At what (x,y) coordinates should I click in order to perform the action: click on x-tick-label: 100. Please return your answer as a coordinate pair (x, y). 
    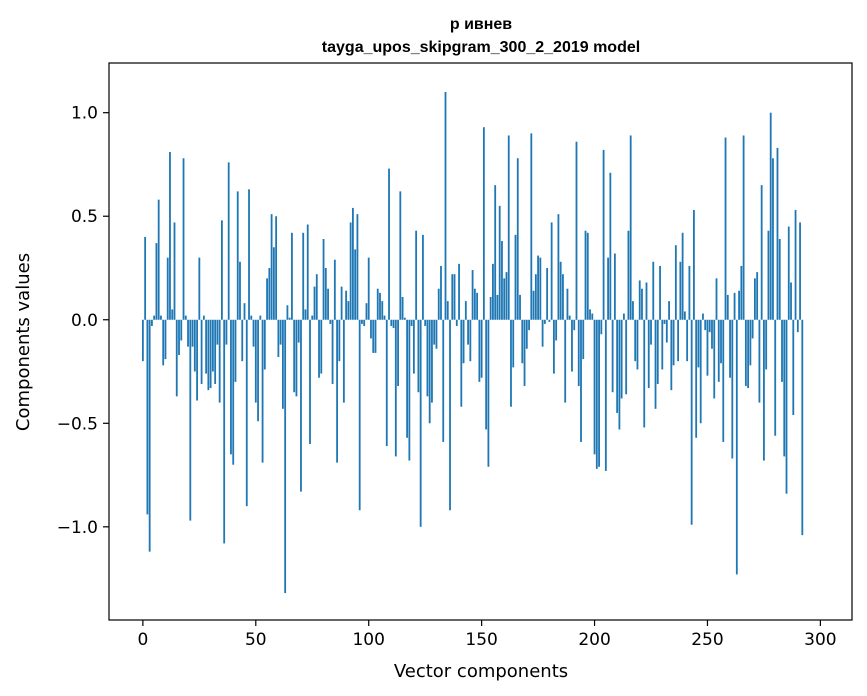
    Looking at the image, I should click on (368, 640).